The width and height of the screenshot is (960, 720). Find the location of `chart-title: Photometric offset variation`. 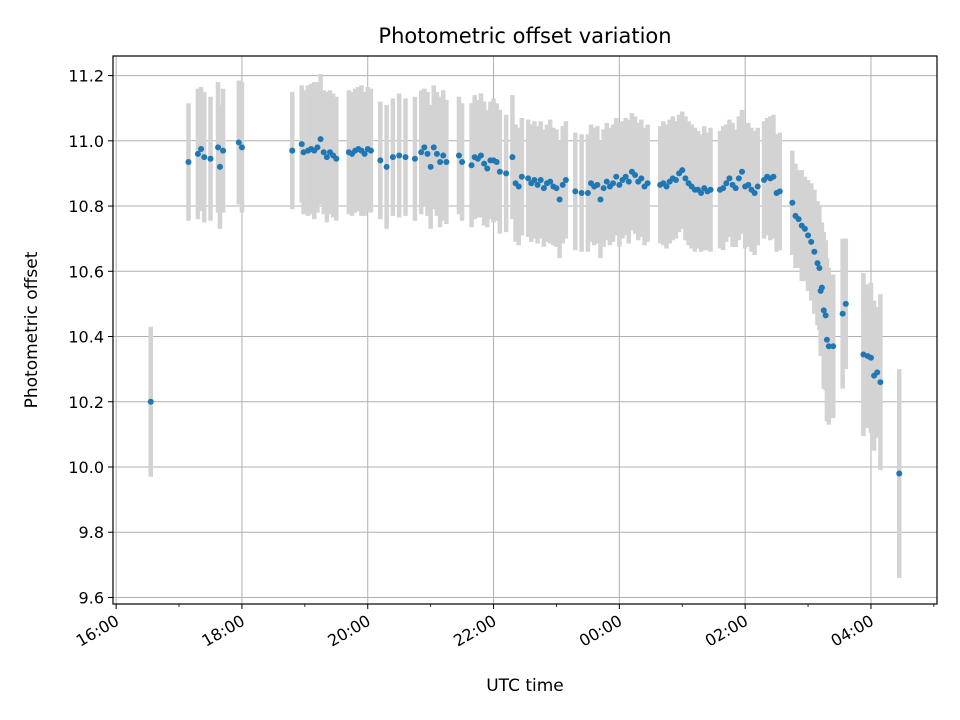

chart-title: Photometric offset variation is located at coordinates (524, 36).